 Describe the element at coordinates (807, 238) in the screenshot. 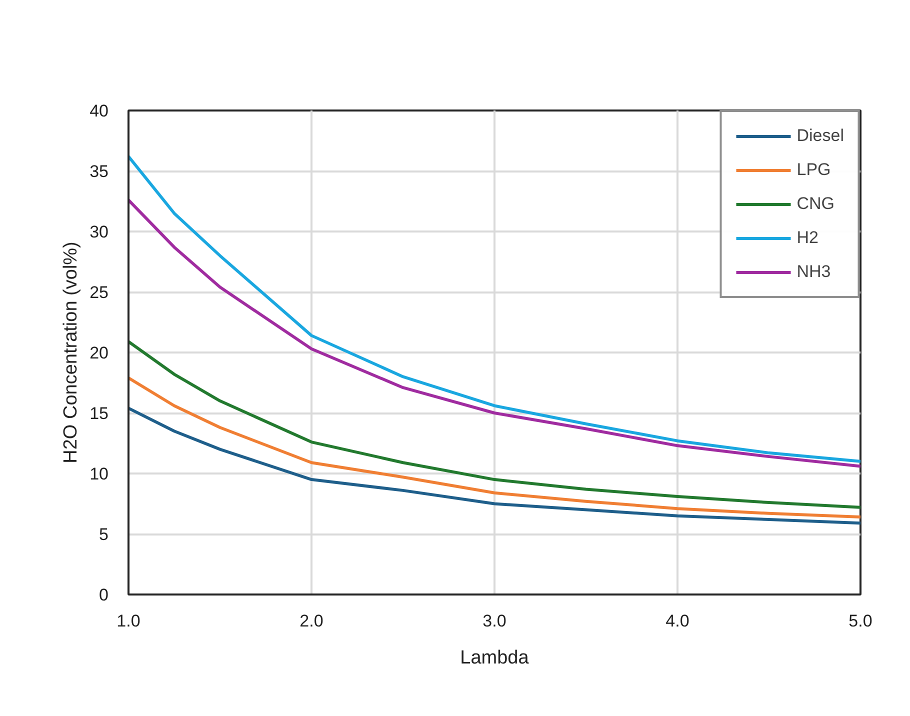

I see `legend-label: H2` at that location.